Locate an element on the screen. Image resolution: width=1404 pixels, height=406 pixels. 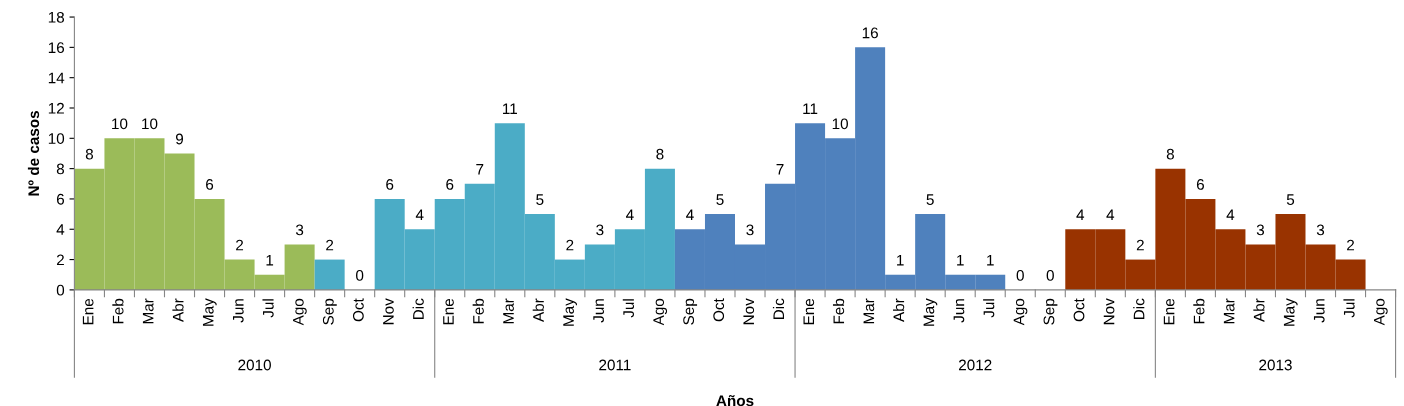
y-tick-label: 16 is located at coordinates (56, 48).